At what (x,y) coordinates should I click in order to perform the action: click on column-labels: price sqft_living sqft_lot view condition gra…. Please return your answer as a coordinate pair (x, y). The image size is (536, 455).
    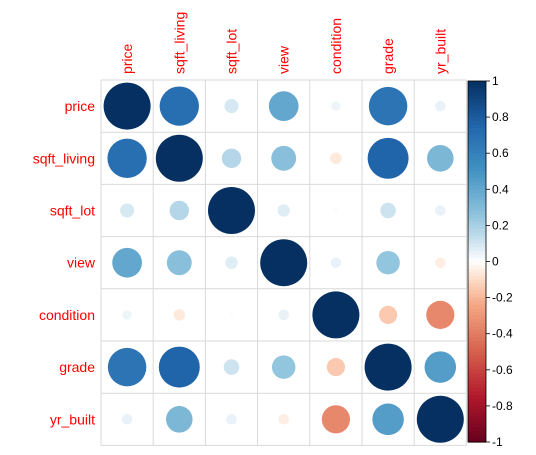
    Looking at the image, I should click on (283, 43).